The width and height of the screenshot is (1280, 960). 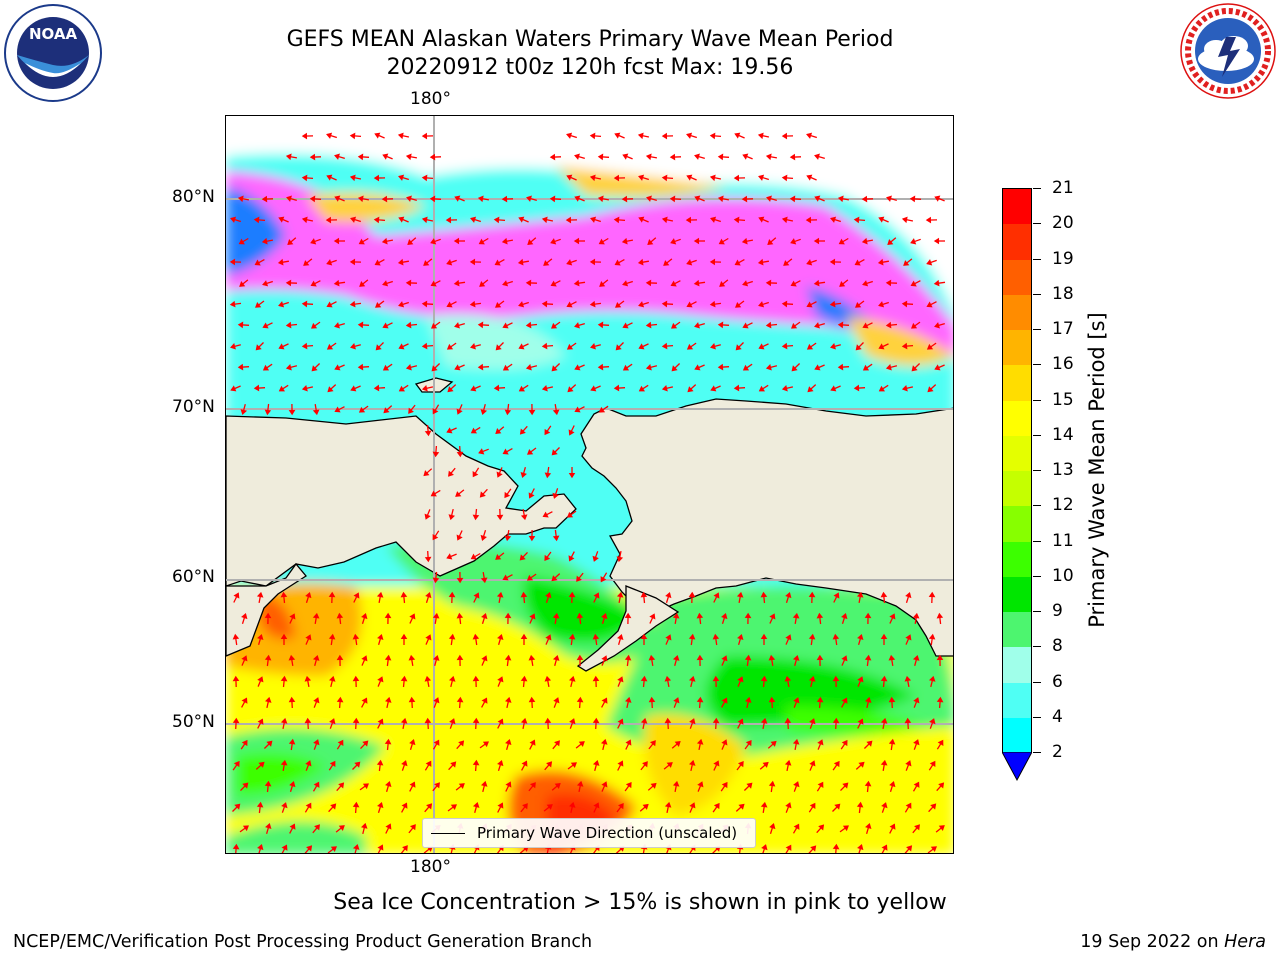 I want to click on footer-date-text: 19 Sep 2022 on, so click(x=1152, y=942).